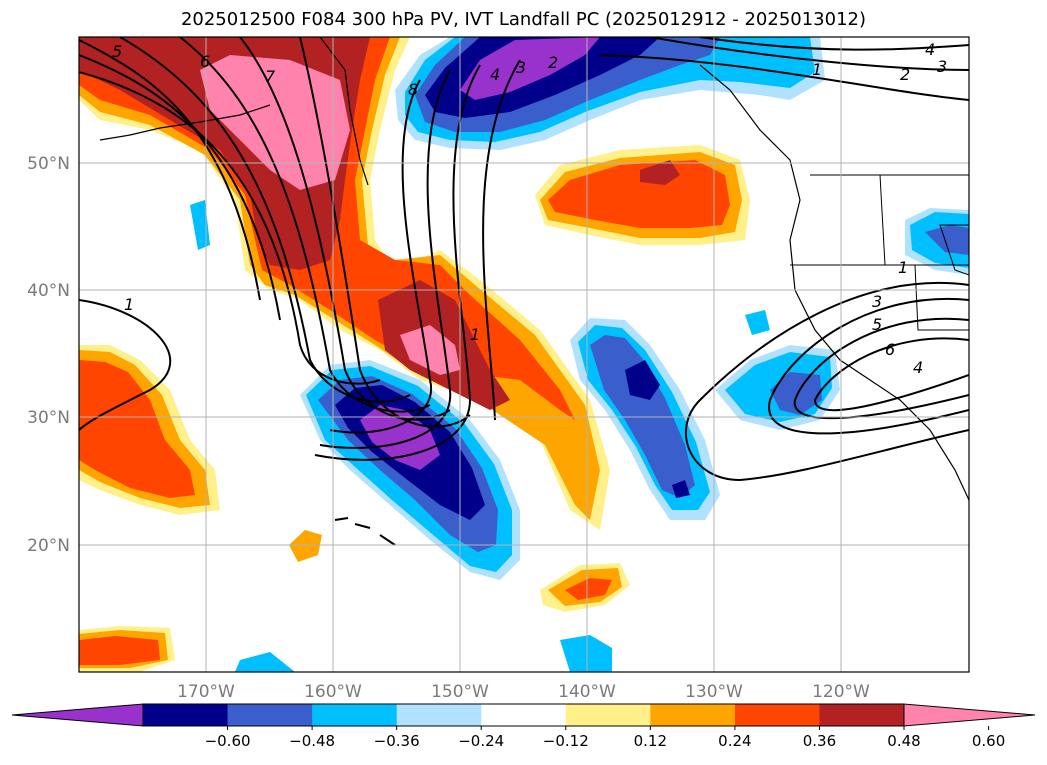  I want to click on colorbar-tick-label: −0.60, so click(228, 741).